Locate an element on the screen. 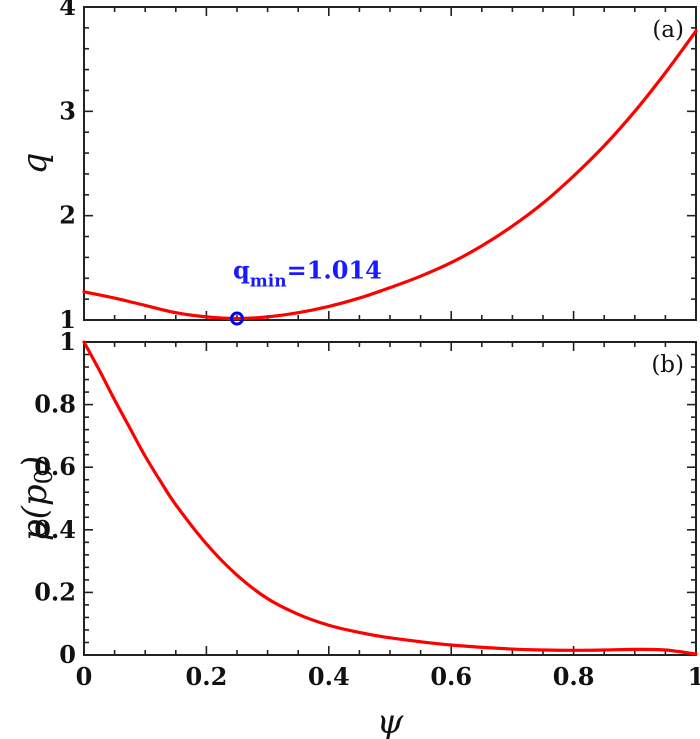  y-tick-label: 0.6 is located at coordinates (55, 466).